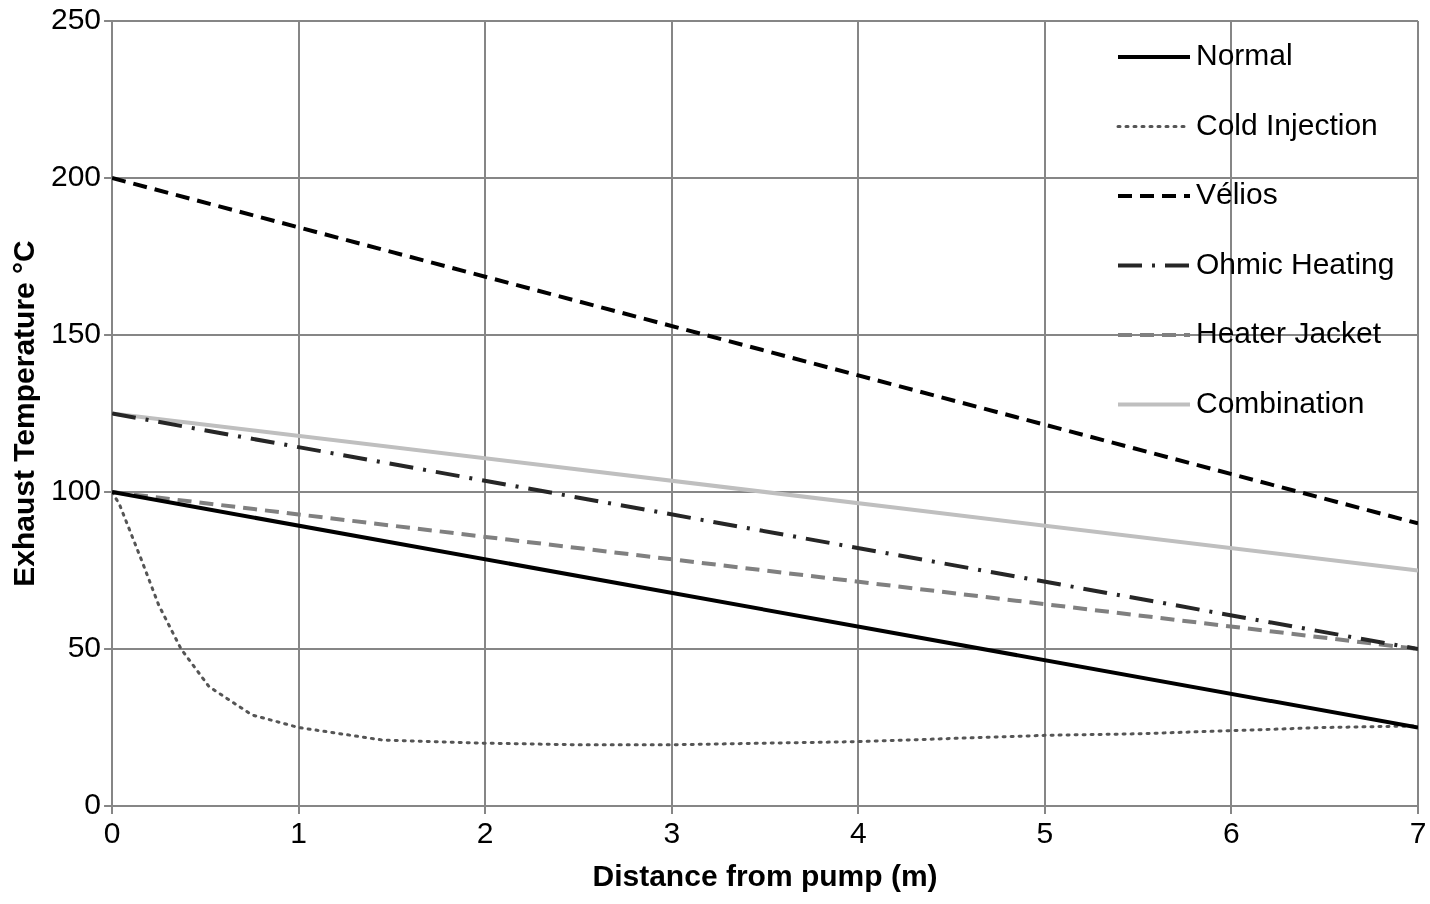  What do you see at coordinates (76, 333) in the screenshot?
I see `y-tick-label: 150` at bounding box center [76, 333].